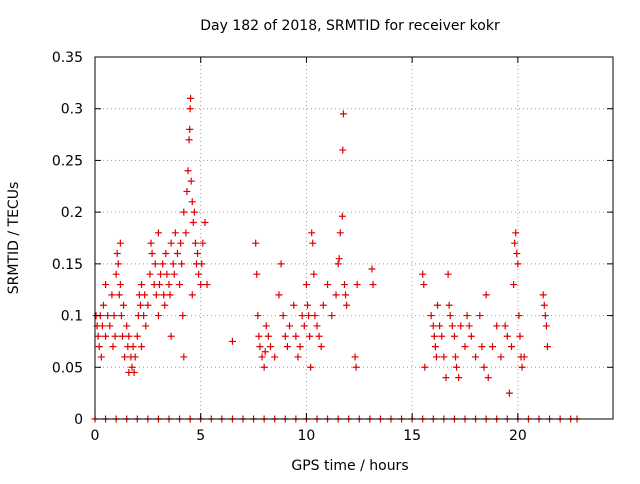 The height and width of the screenshot is (484, 640). I want to click on y-tick-label: 0.2, so click(72, 213).